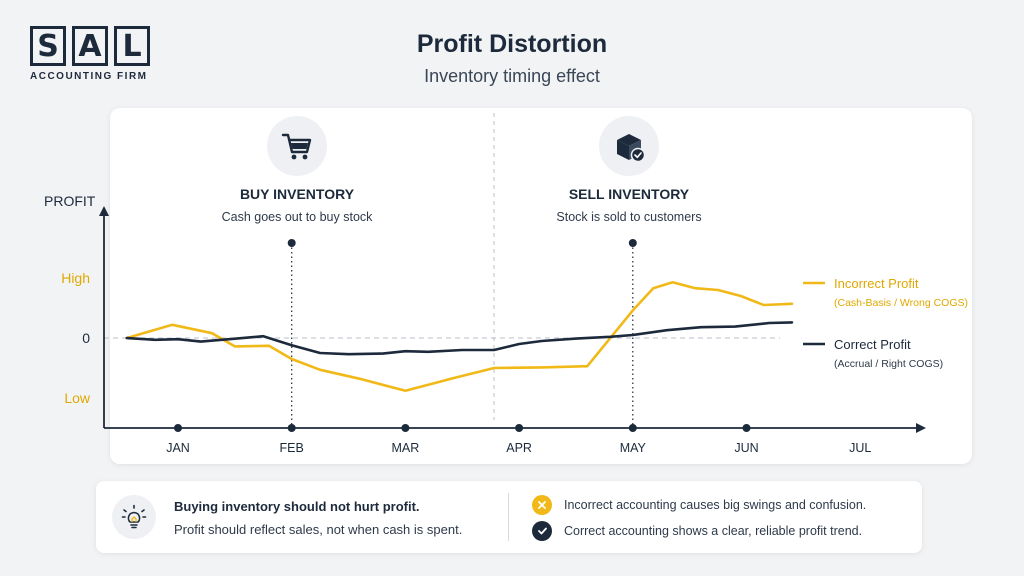 Image resolution: width=1024 pixels, height=576 pixels. I want to click on legend-label: Correct Profit, so click(872, 344).